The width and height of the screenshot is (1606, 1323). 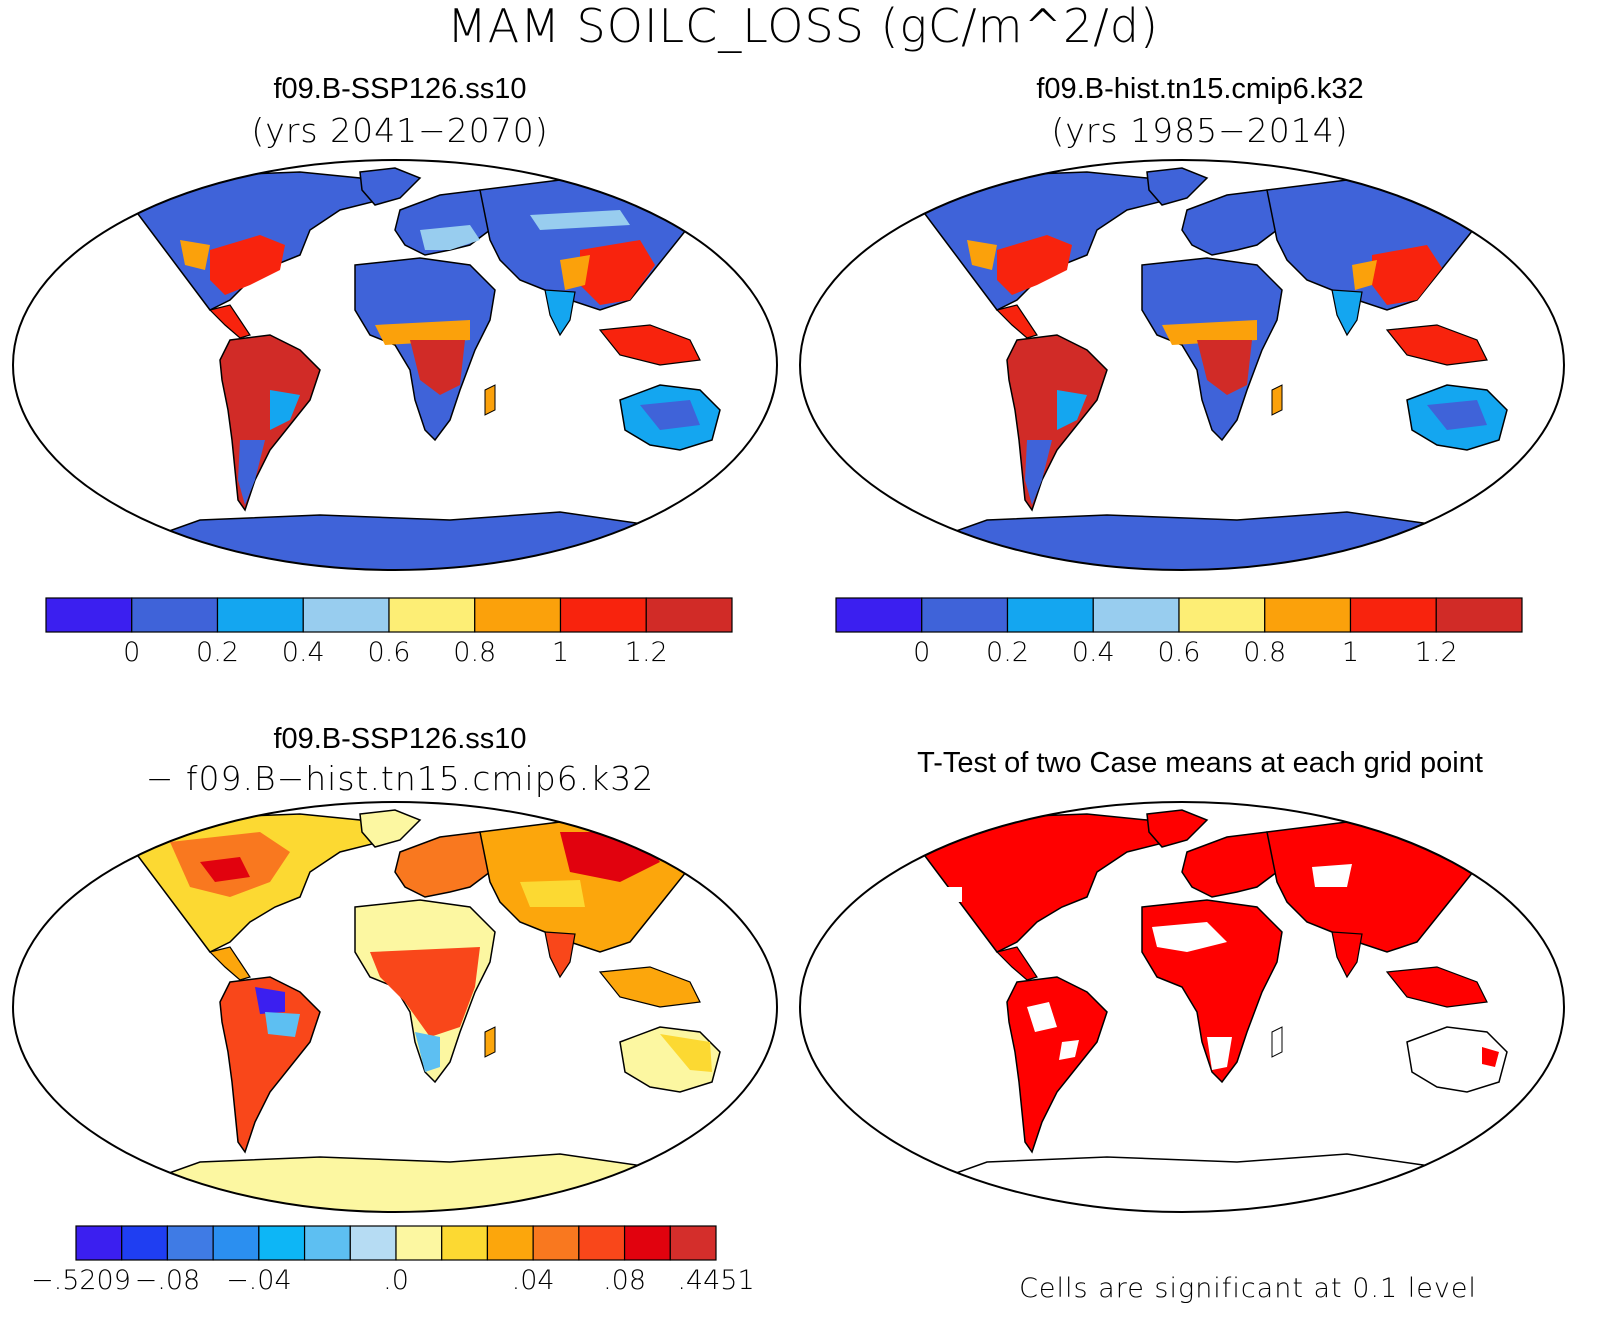 What do you see at coordinates (259, 1280) in the screenshot?
I see `colorbar3-tick-label: −.04` at bounding box center [259, 1280].